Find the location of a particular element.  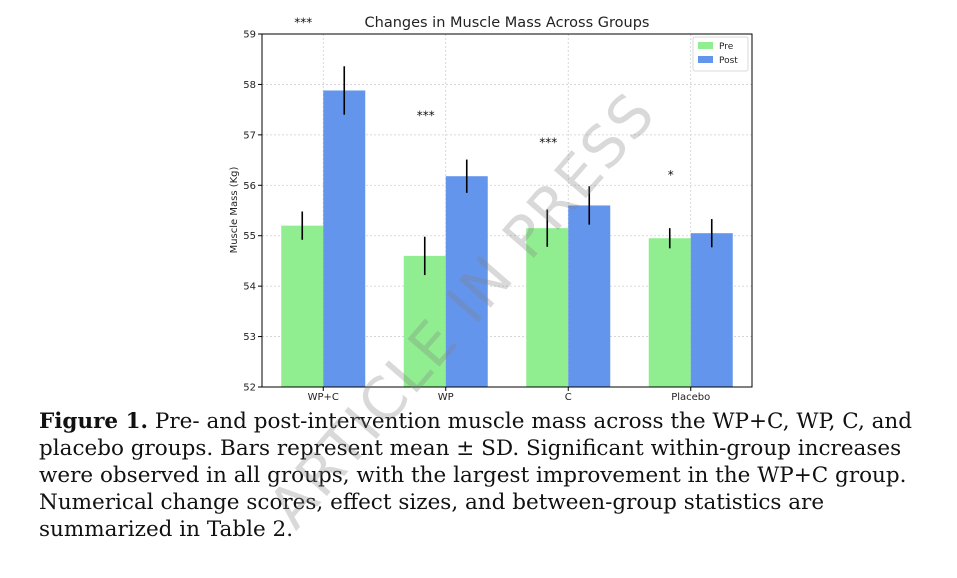

legend-label-pre: Pre is located at coordinates (726, 47).